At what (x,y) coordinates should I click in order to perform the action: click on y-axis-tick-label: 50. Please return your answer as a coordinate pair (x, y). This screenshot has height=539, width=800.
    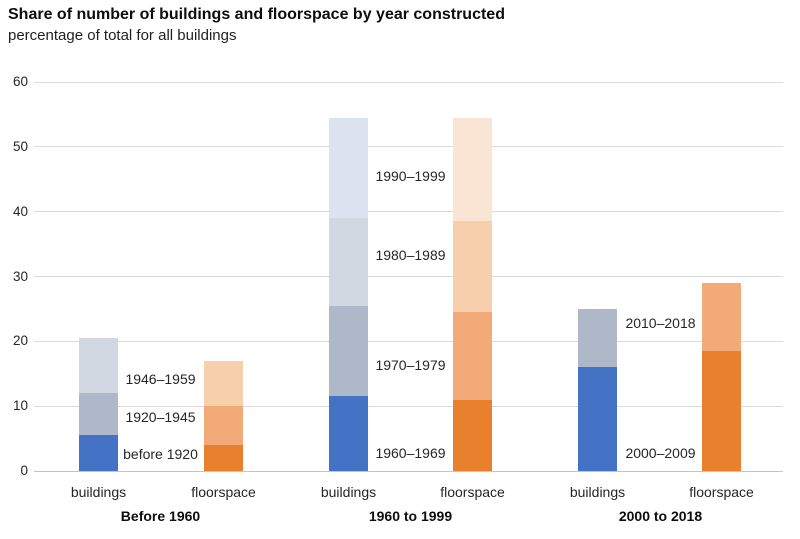
    Looking at the image, I should click on (20, 146).